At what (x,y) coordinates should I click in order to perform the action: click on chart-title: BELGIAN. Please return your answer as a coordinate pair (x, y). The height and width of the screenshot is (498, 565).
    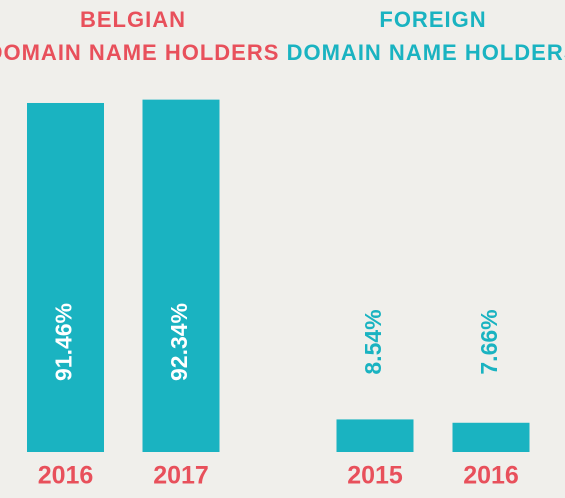
    Looking at the image, I should click on (133, 19).